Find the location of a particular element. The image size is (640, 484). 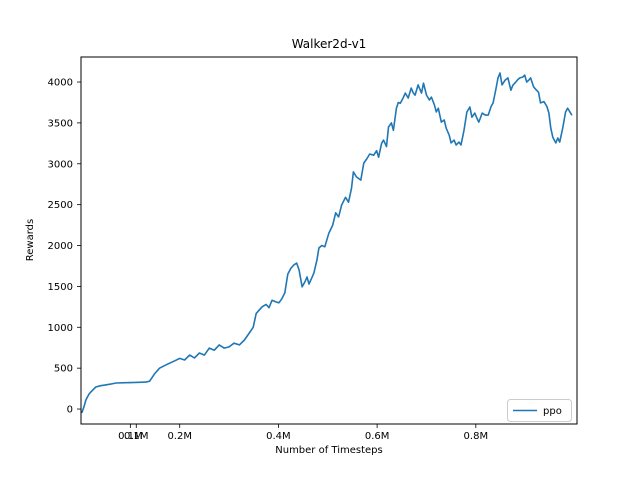

x-tick-label: 0.6M is located at coordinates (377, 436).